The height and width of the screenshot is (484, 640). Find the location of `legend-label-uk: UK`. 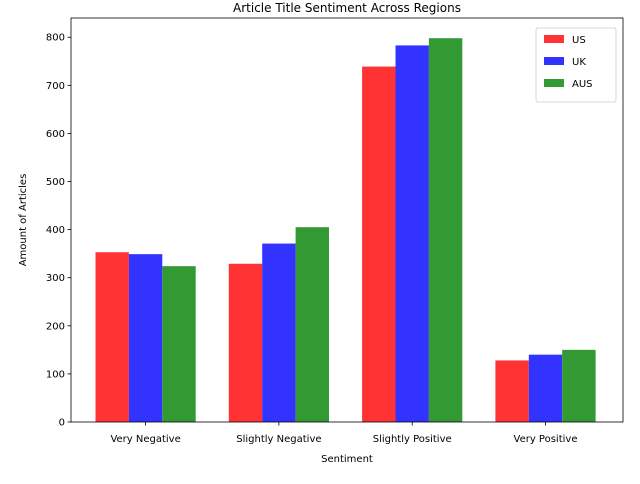

legend-label-uk: UK is located at coordinates (579, 62).